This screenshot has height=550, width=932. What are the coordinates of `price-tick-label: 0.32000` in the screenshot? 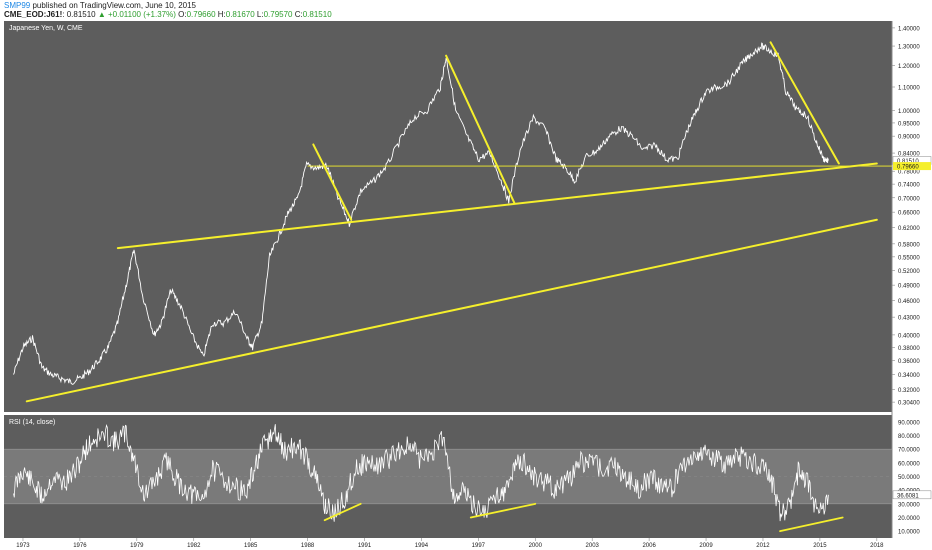 It's located at (909, 391).